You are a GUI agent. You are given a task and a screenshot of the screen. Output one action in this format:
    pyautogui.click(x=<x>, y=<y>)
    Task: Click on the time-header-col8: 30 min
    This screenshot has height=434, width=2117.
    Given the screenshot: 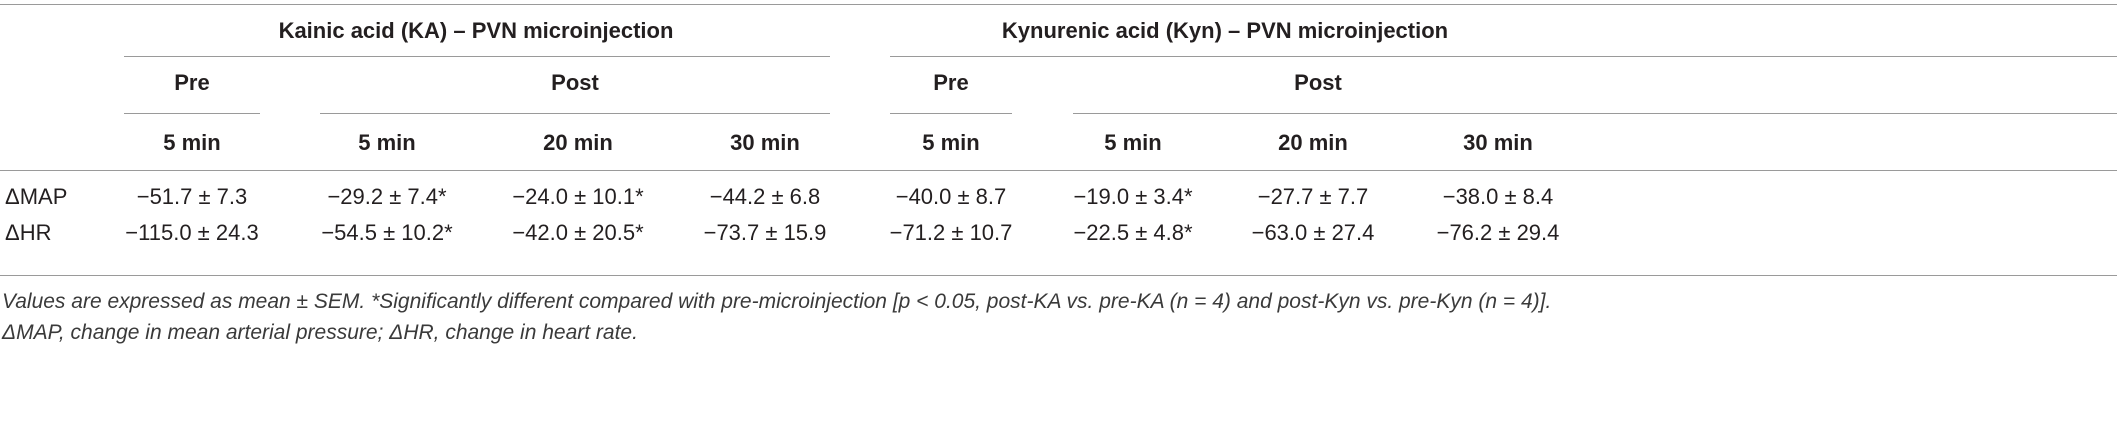 What is the action you would take?
    pyautogui.click(x=1498, y=142)
    